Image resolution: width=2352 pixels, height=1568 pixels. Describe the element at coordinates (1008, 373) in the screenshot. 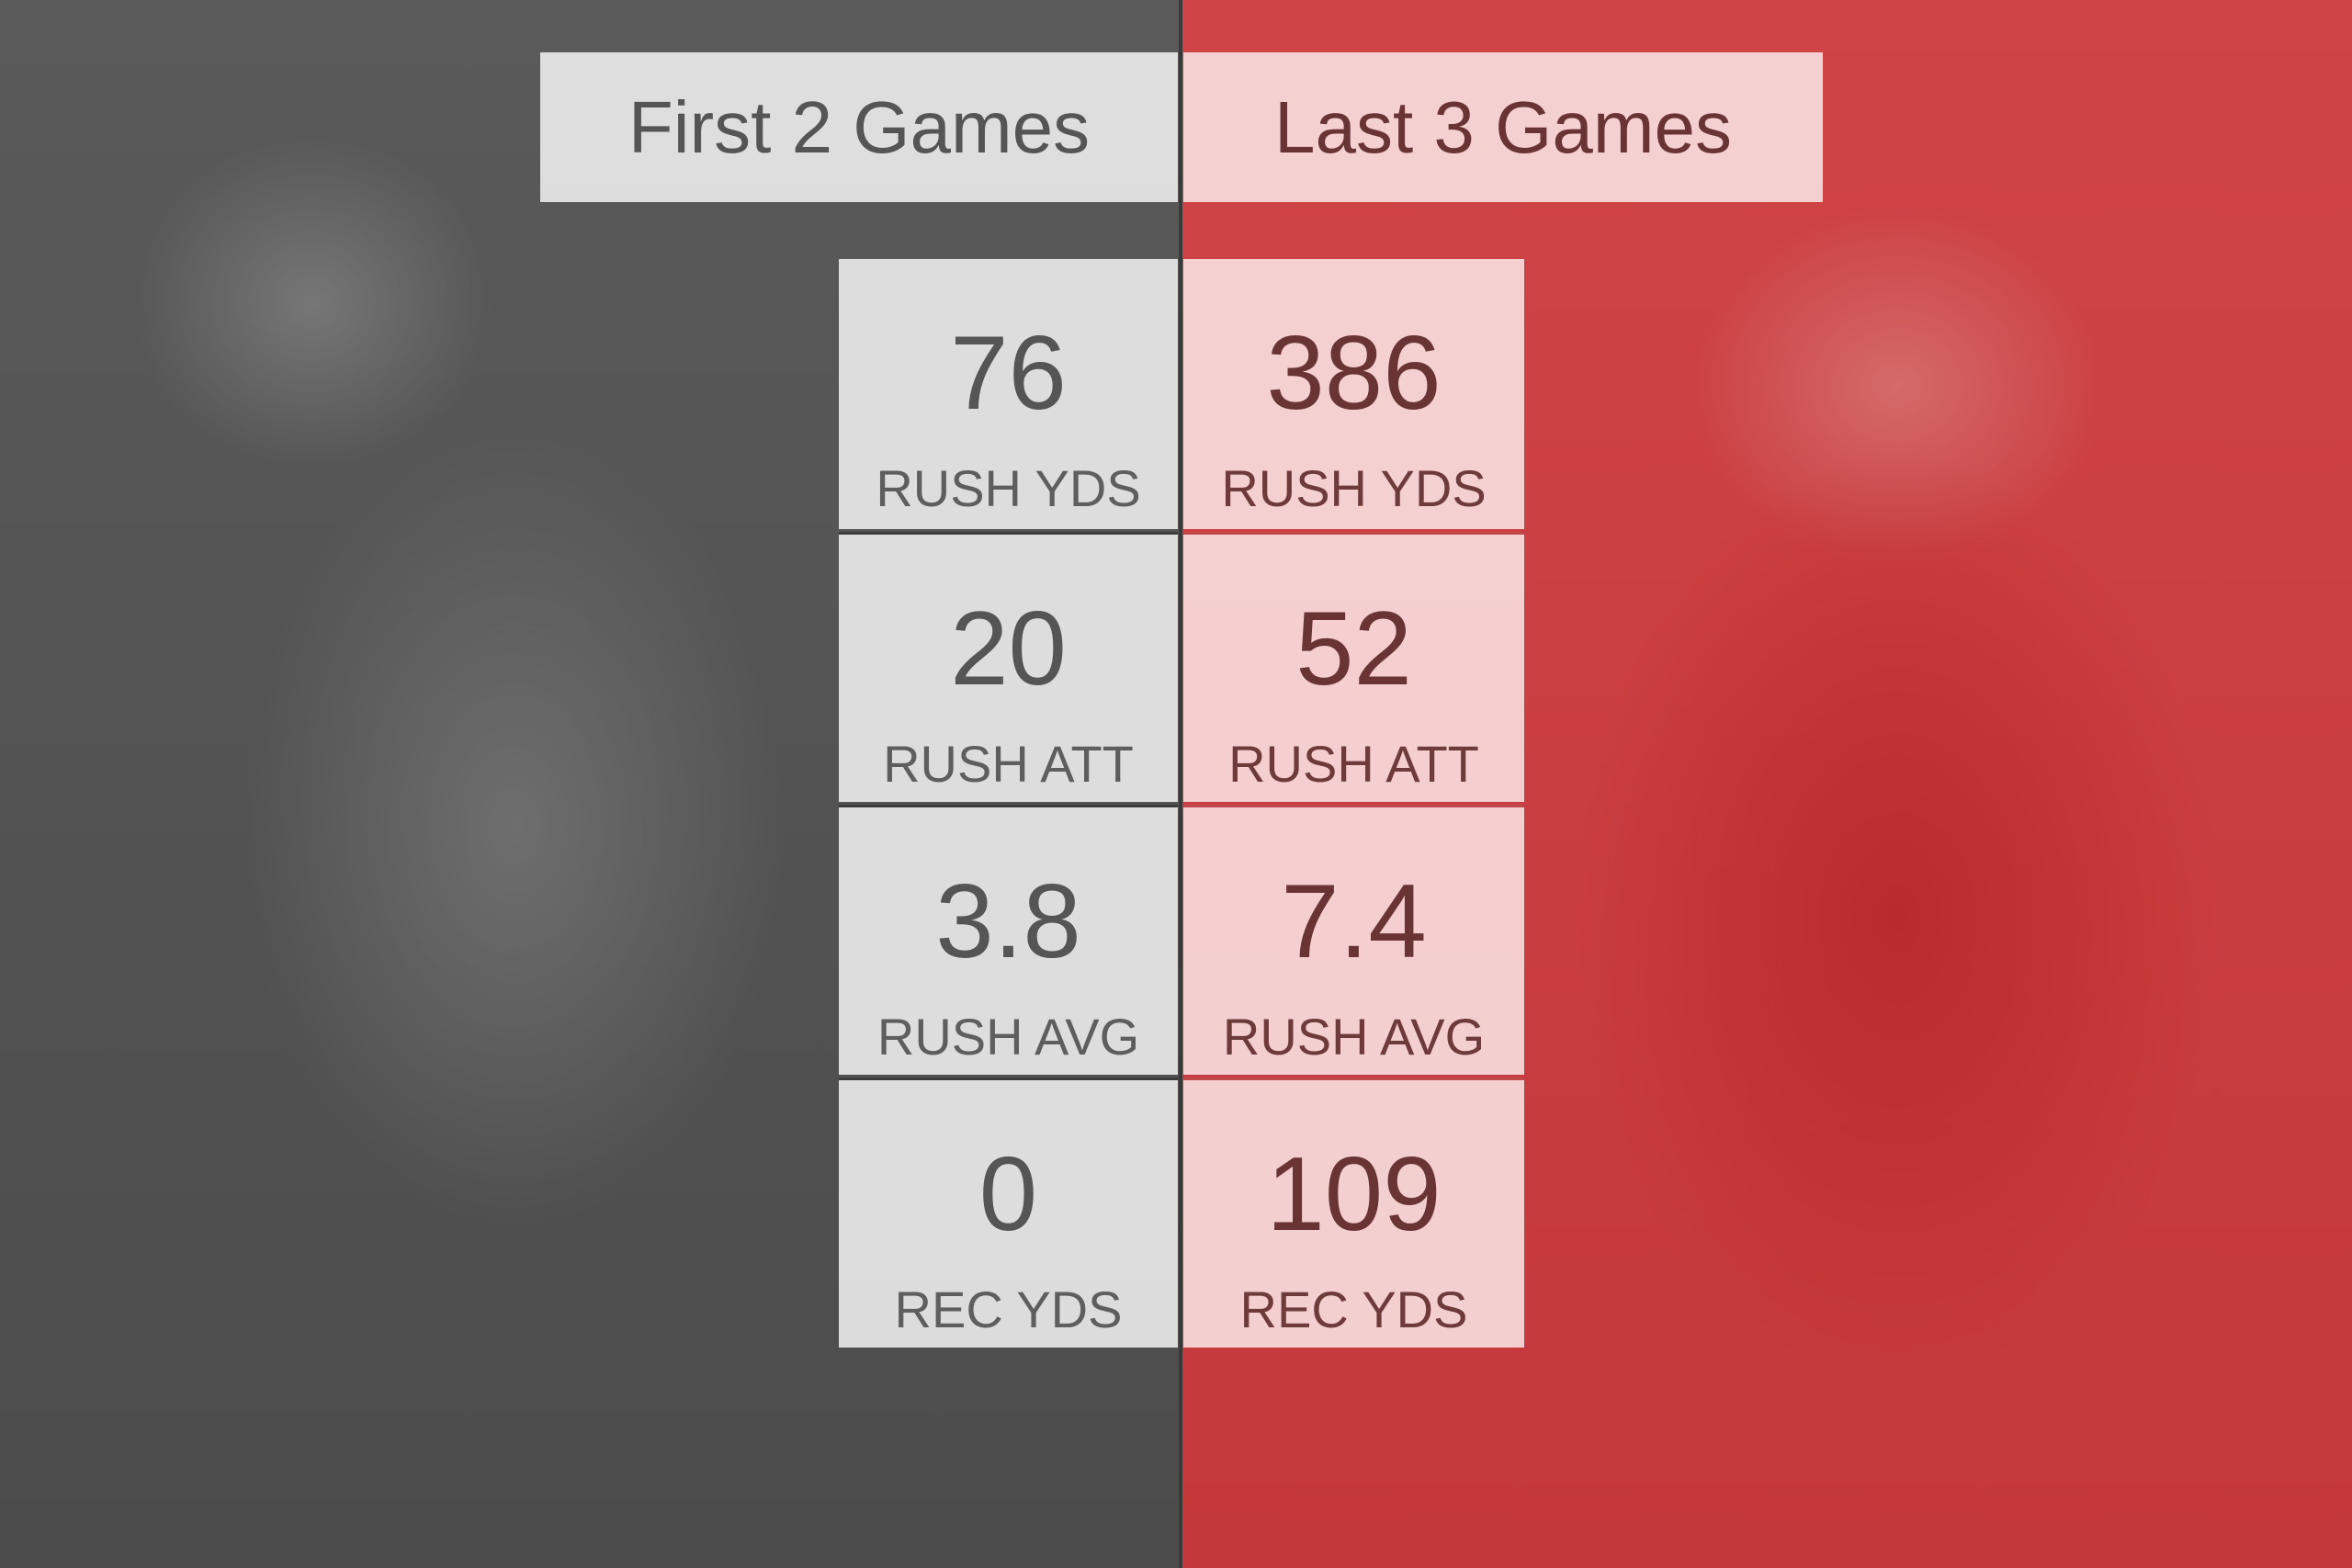

I see `stat-value: 76` at that location.